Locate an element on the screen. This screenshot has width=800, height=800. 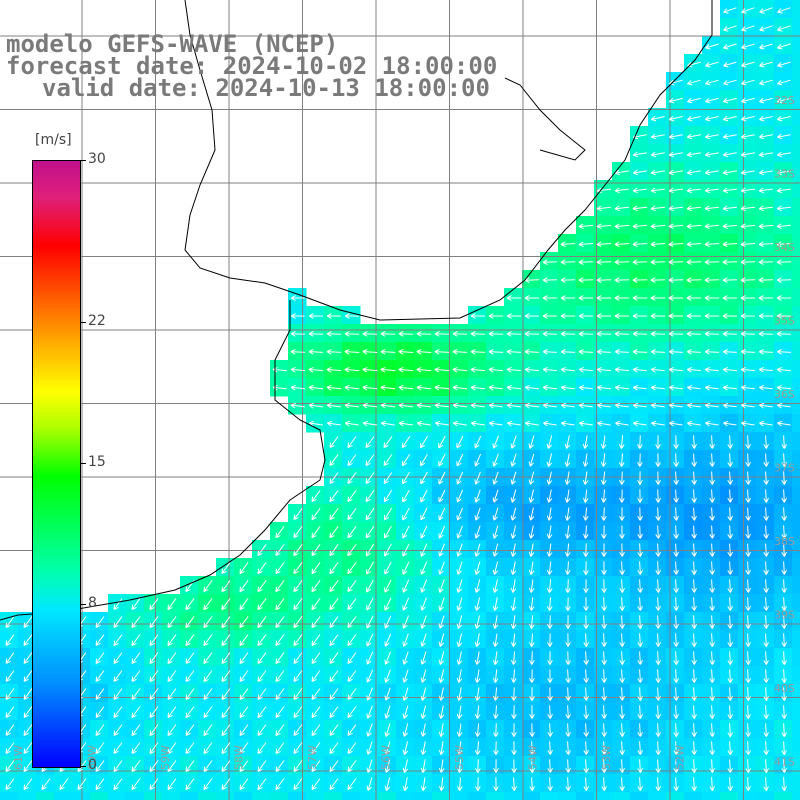
colorbar is located at coordinates (56, 464).